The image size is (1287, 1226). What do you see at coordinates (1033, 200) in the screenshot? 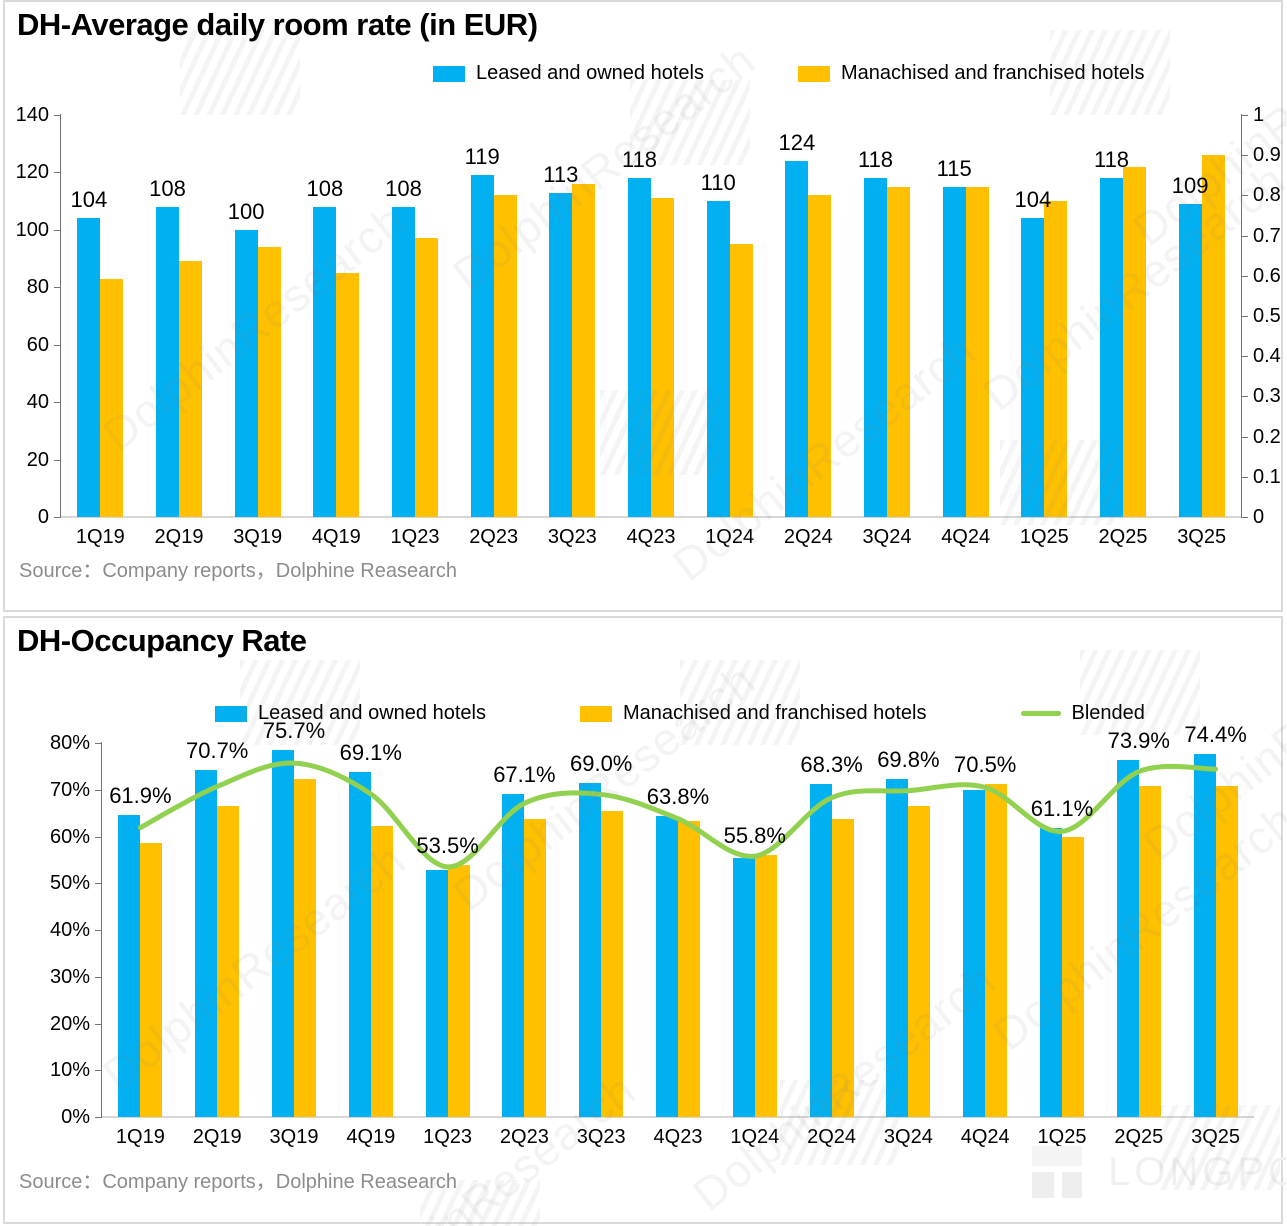
I see `bar-value-label: 104` at bounding box center [1033, 200].